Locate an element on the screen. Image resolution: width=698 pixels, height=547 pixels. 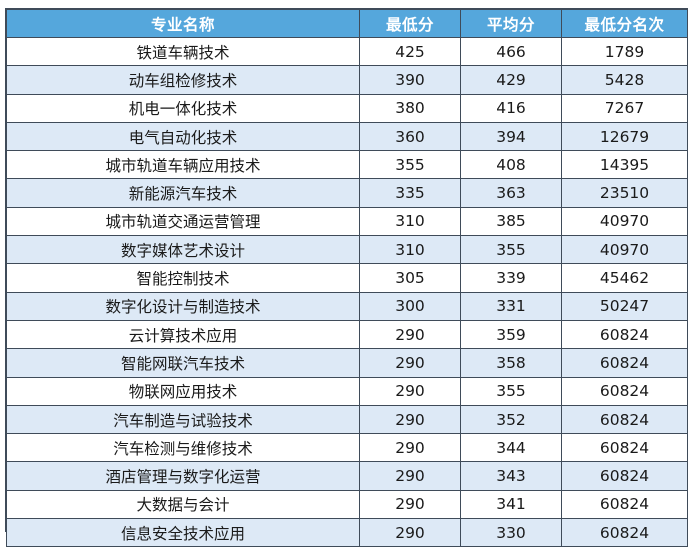
major-name-cell: 信息安全技术应用 is located at coordinates (183, 532).